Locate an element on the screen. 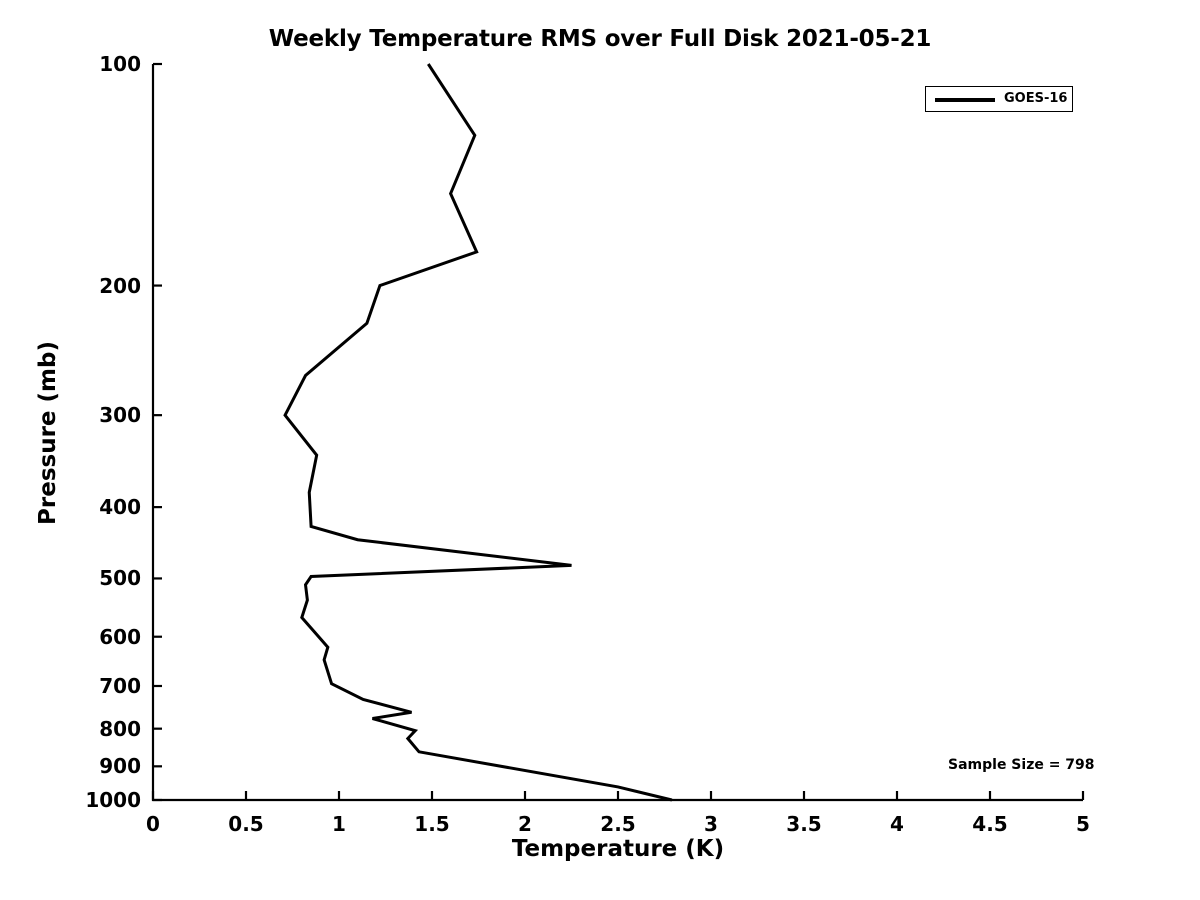  x-tick-label: 1 is located at coordinates (339, 824).